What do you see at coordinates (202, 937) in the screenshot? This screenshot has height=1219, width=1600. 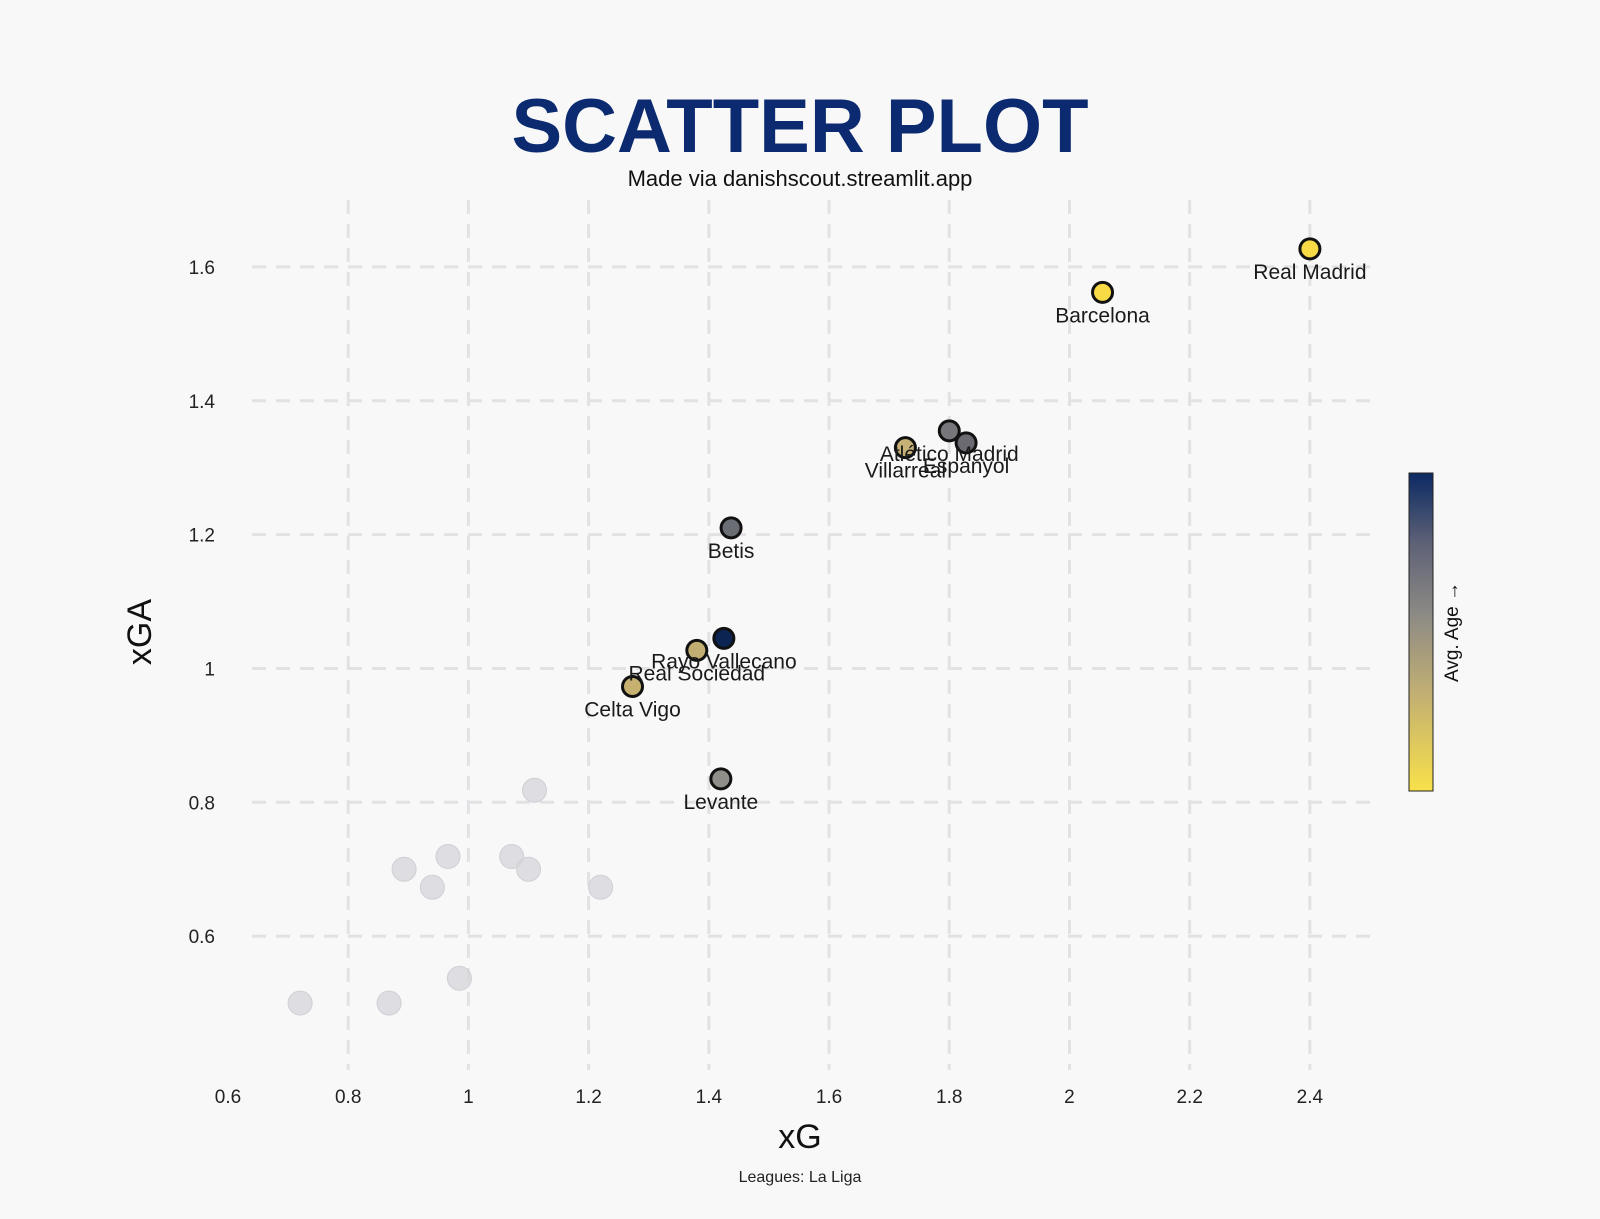 I see `y-tick-label: 0.6` at bounding box center [202, 937].